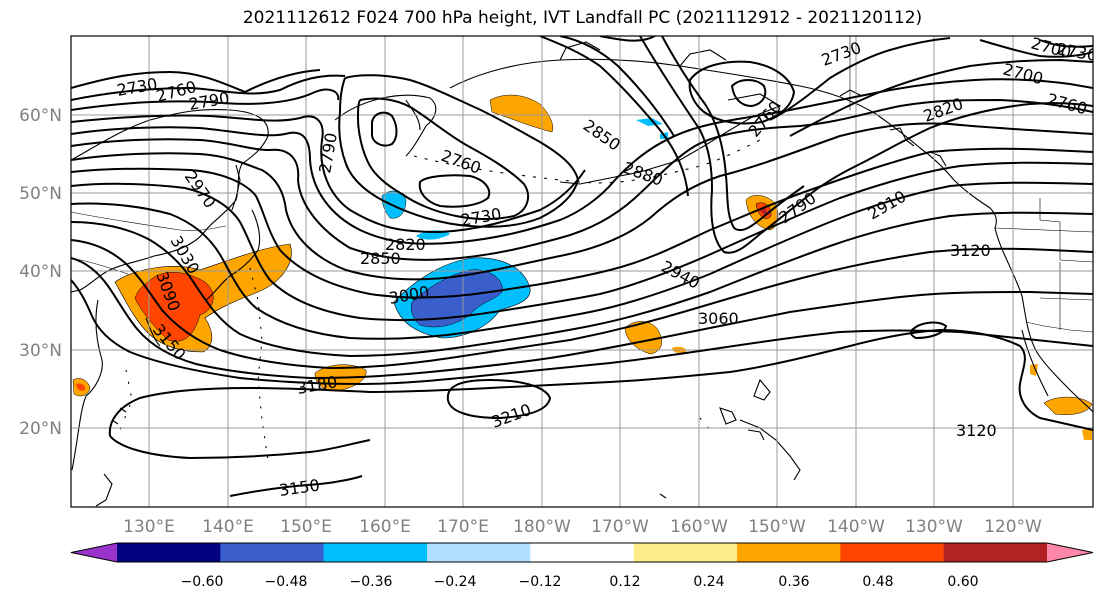 This screenshot has width=1105, height=601. I want to click on colorbar-tick-label: −0.24, so click(455, 582).